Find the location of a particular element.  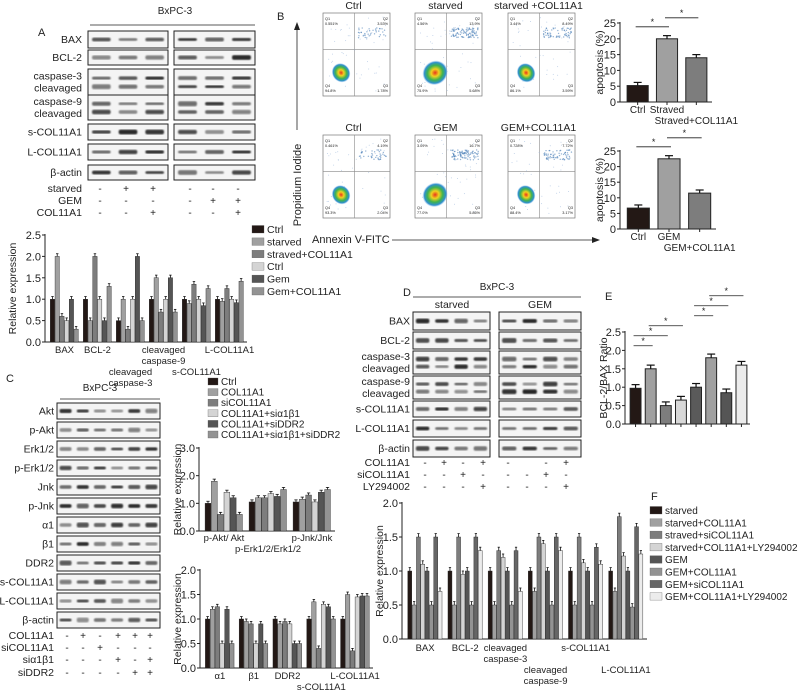

y-axis-label: apoptosis (%) is located at coordinates (600, 62).